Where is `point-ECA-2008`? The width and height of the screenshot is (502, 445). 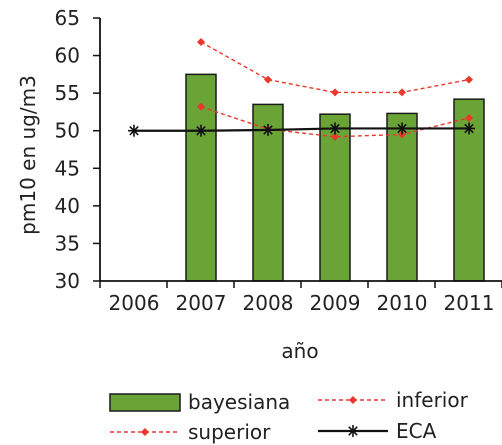 point-ECA-2008 is located at coordinates (268, 129).